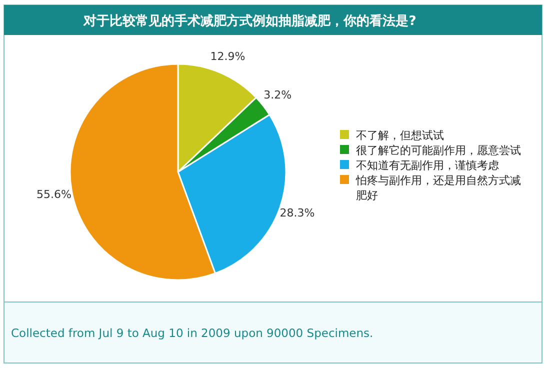 The image size is (550, 368). I want to click on chart-title: 对于比较常见的手术减肥方式例如抽脂减肥，你的看法是?, so click(249, 21).